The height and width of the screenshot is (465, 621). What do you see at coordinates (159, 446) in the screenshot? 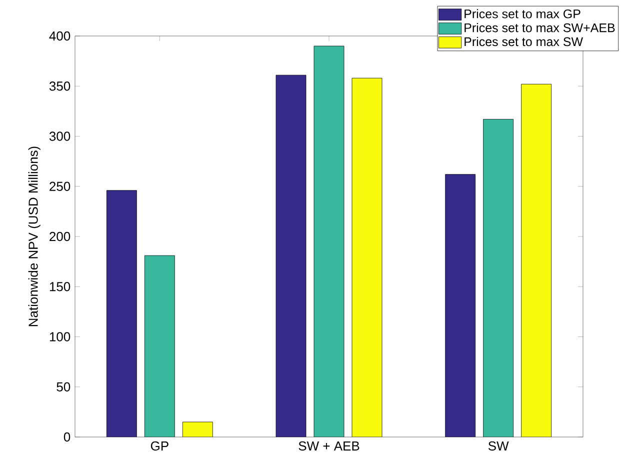
I see `x-tick-label: GP` at bounding box center [159, 446].